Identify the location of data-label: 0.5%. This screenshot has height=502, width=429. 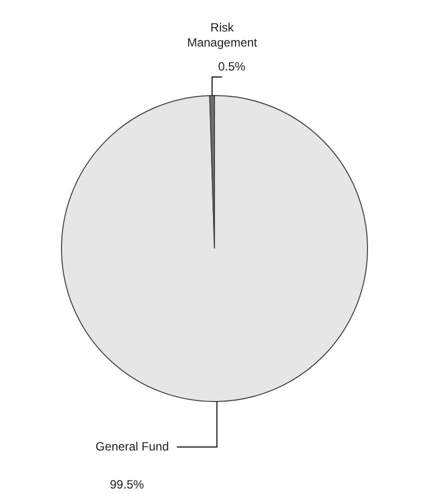
(232, 66).